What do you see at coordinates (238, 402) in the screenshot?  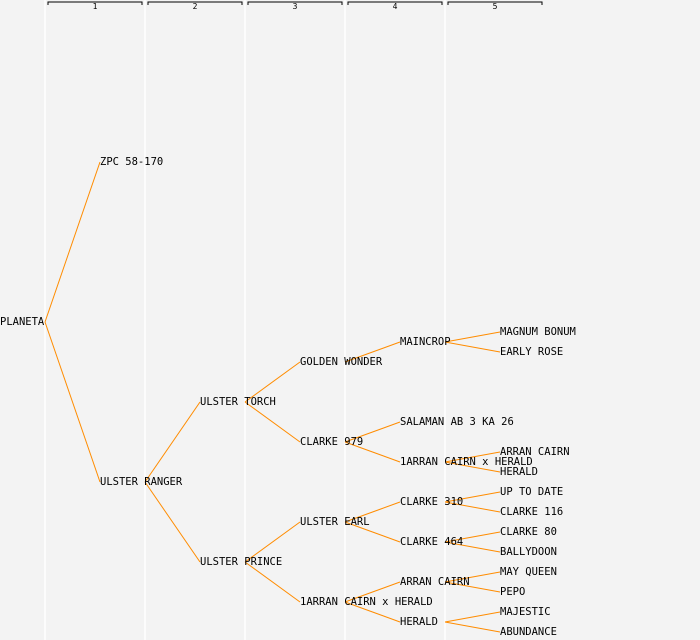 I see `pedigree-node: ULSTER TORCH` at bounding box center [238, 402].